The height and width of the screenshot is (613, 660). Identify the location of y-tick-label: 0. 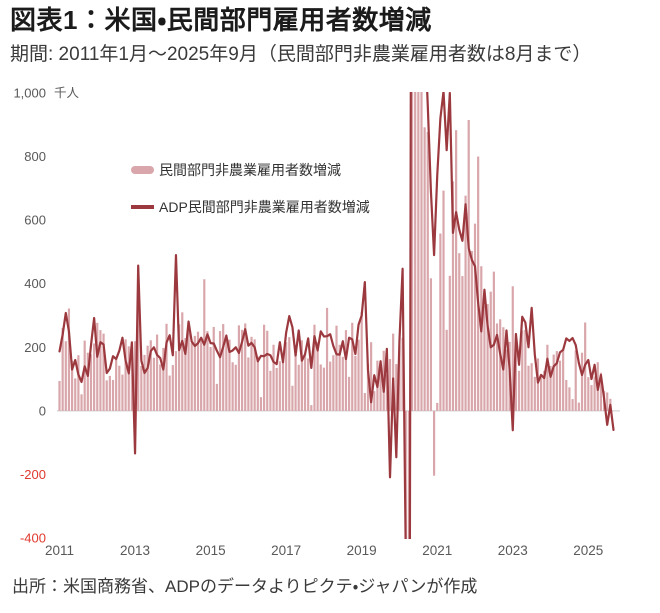
(42, 410).